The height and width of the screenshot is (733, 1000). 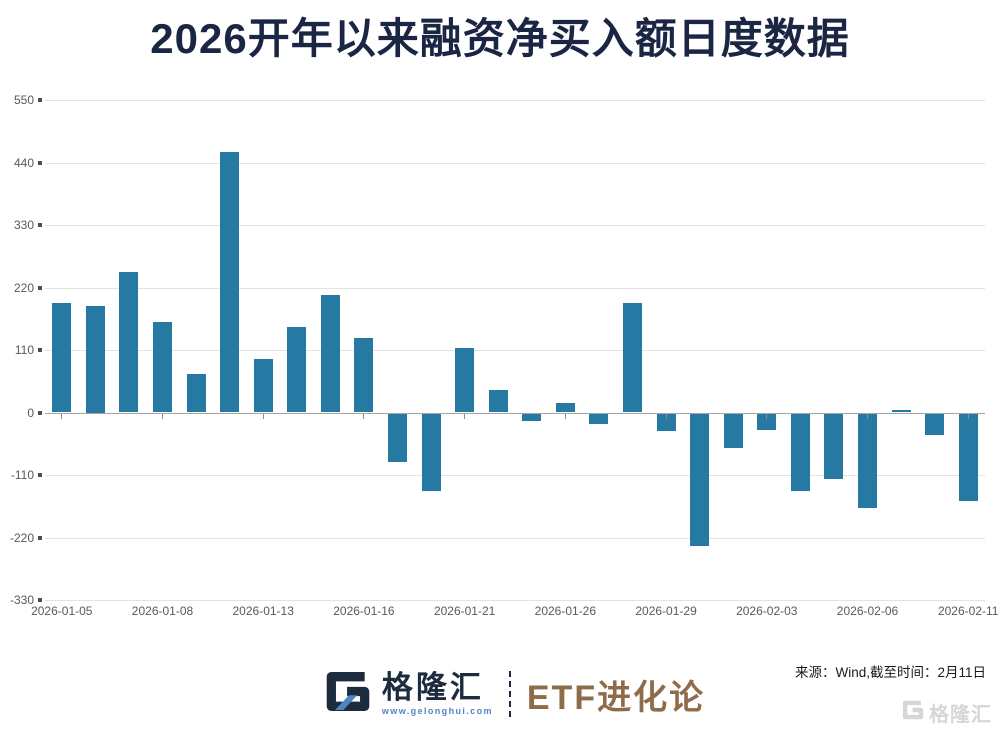 What do you see at coordinates (364, 611) in the screenshot?
I see `x-axis-label: 2026-01-16` at bounding box center [364, 611].